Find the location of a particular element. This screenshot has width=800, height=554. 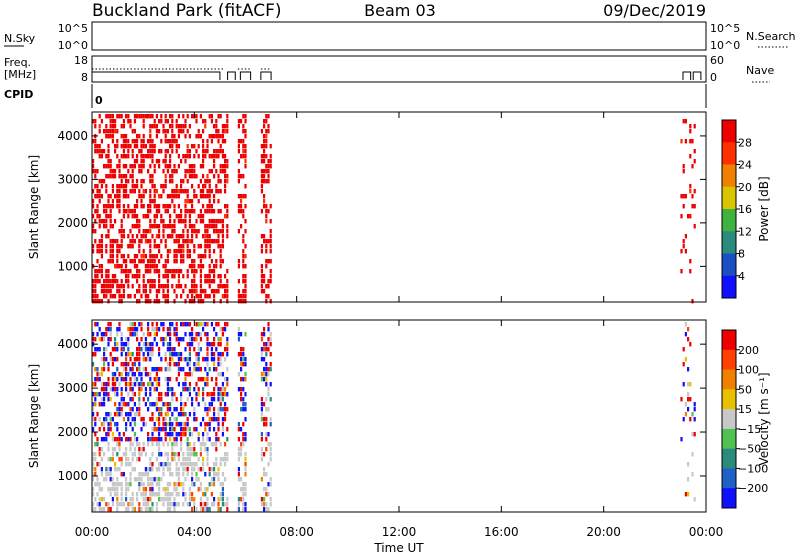

nsky-label: N.Sky is located at coordinates (20, 38).